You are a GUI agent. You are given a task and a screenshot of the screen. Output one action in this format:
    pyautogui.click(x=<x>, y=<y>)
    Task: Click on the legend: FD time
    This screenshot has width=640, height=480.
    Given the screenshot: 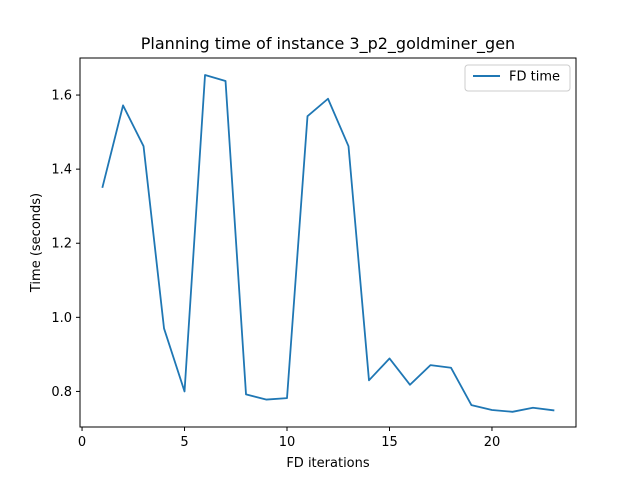 What is the action you would take?
    pyautogui.click(x=517, y=78)
    